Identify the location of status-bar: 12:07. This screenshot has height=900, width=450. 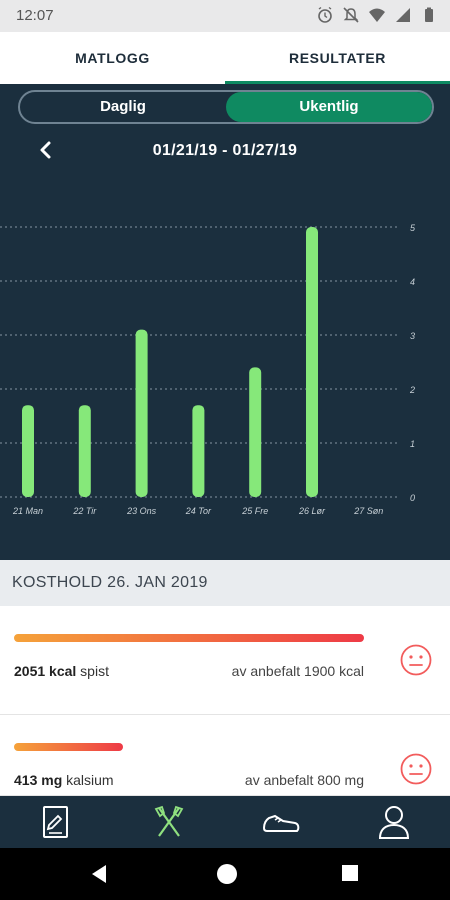
(225, 16).